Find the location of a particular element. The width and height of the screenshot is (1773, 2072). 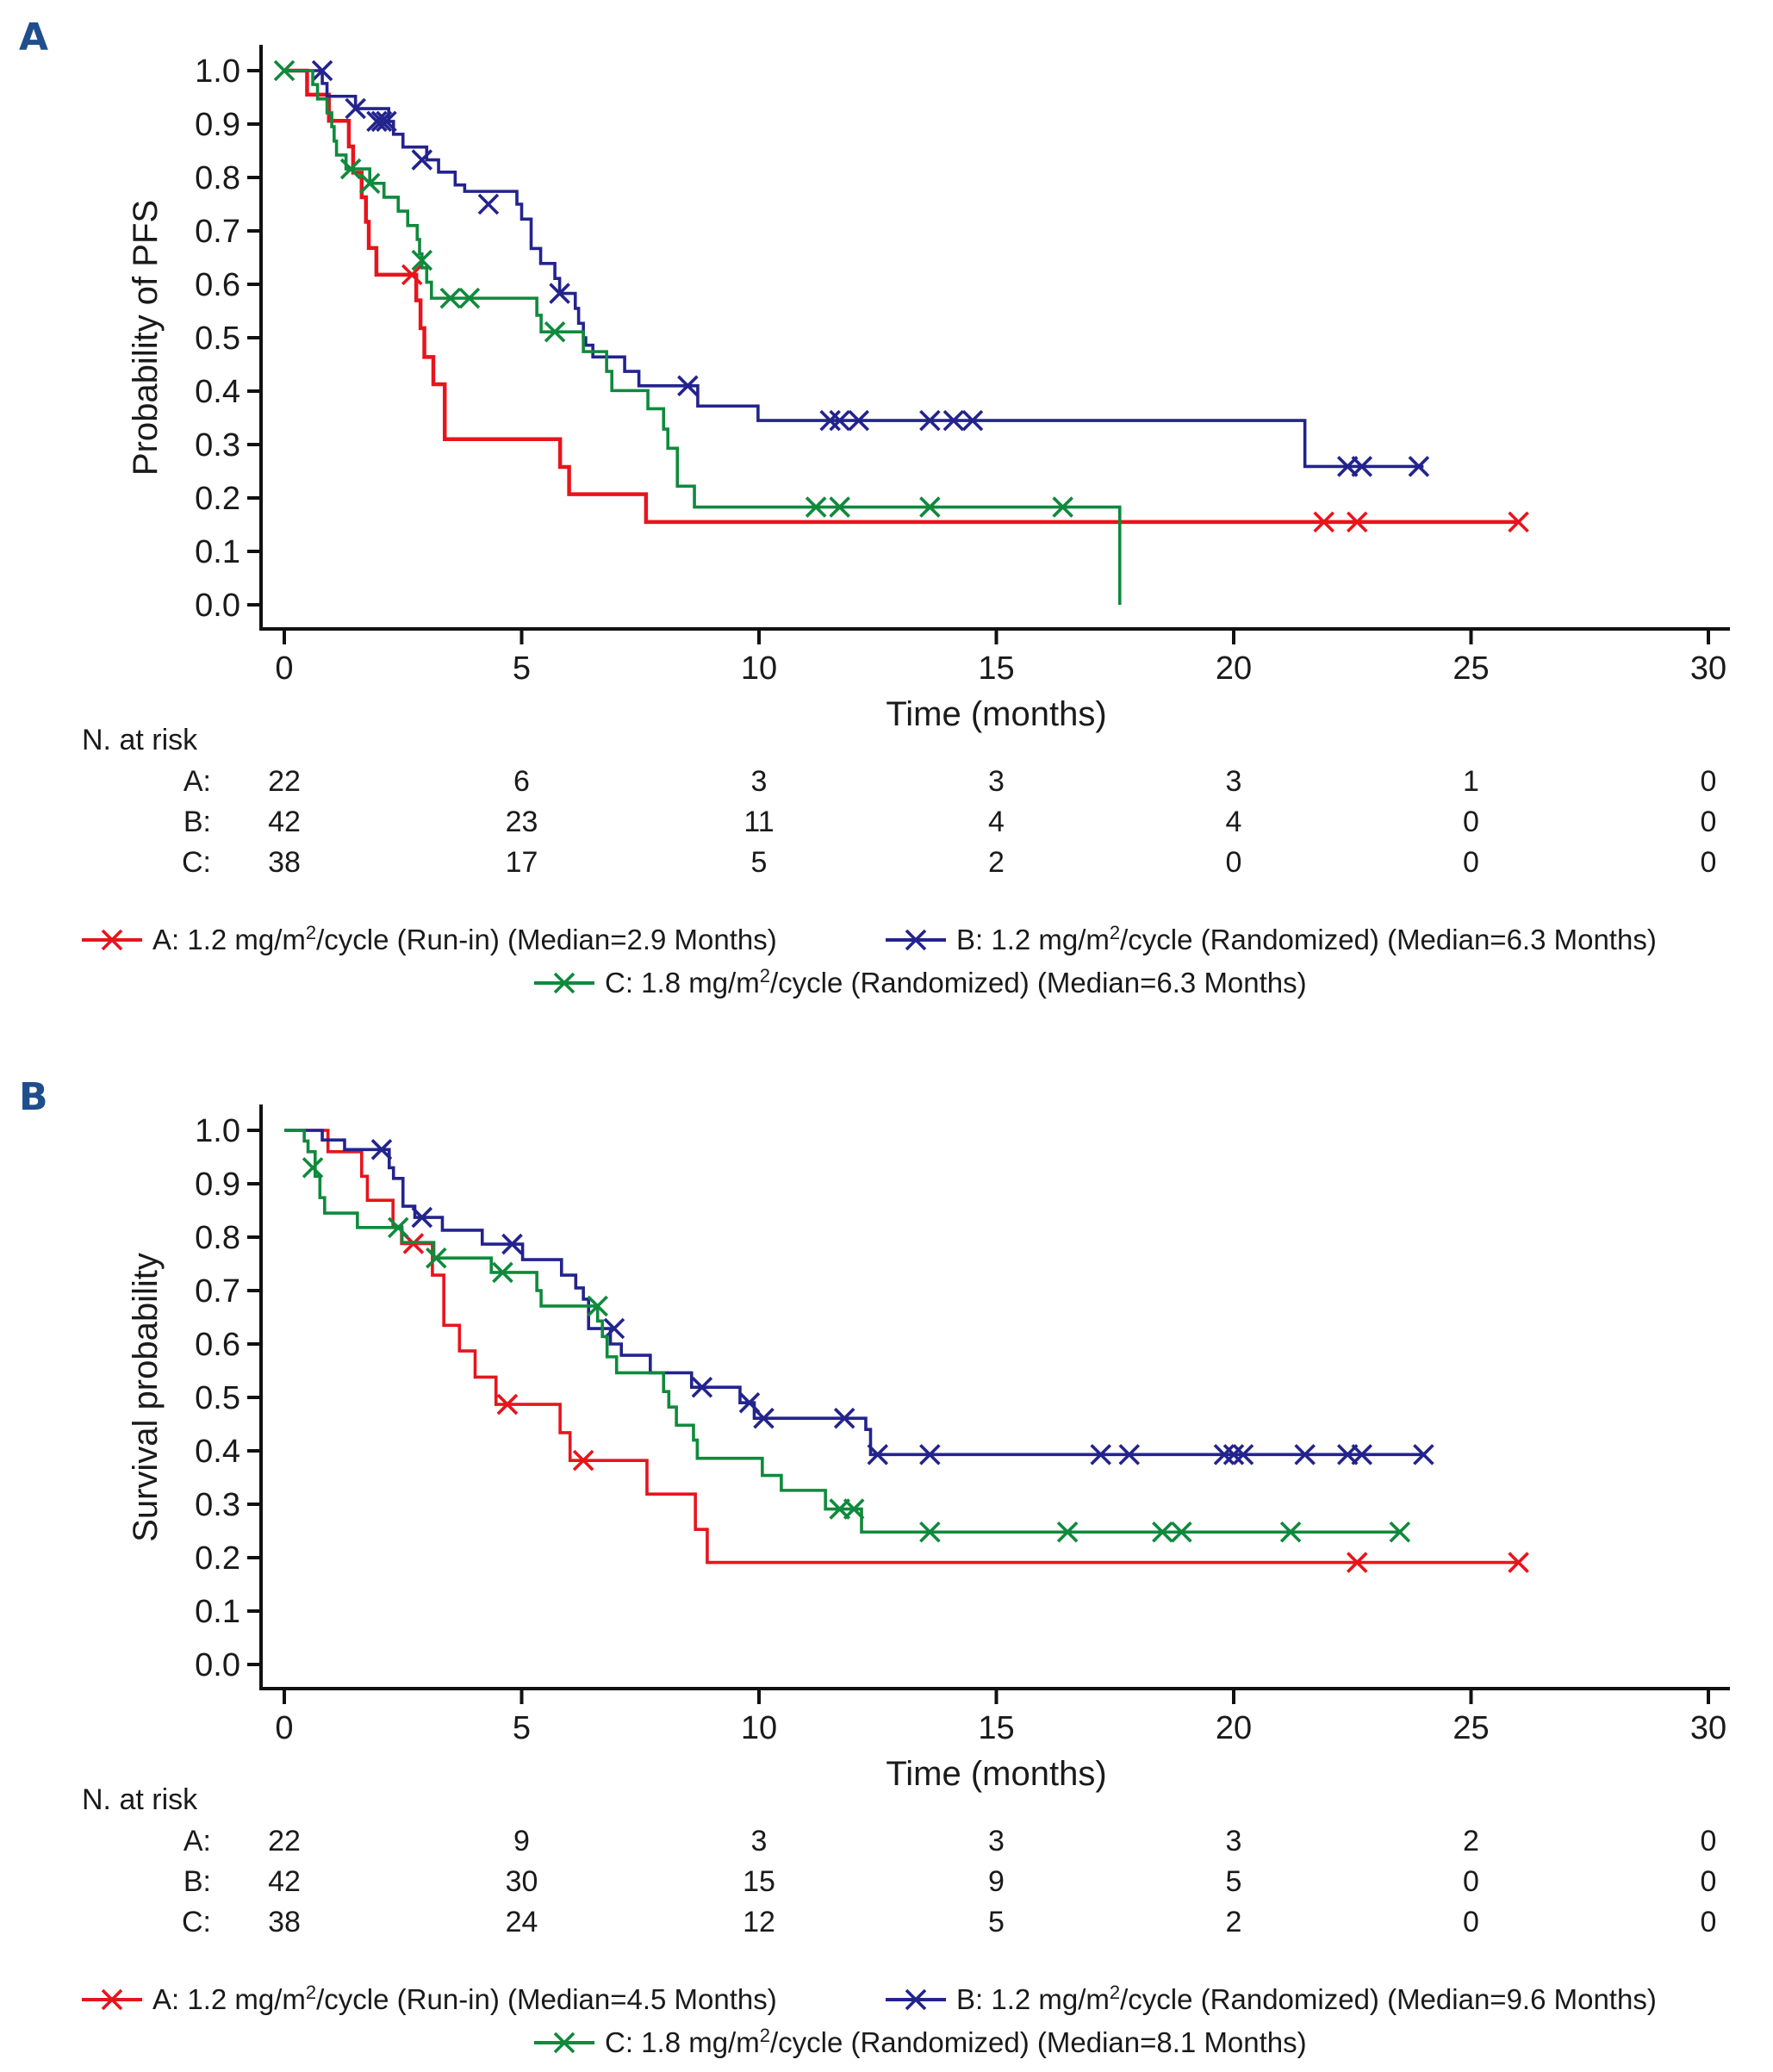

legend-label-suffix: /cycle (Run-in) (Median=4.5 Months) is located at coordinates (547, 1999).